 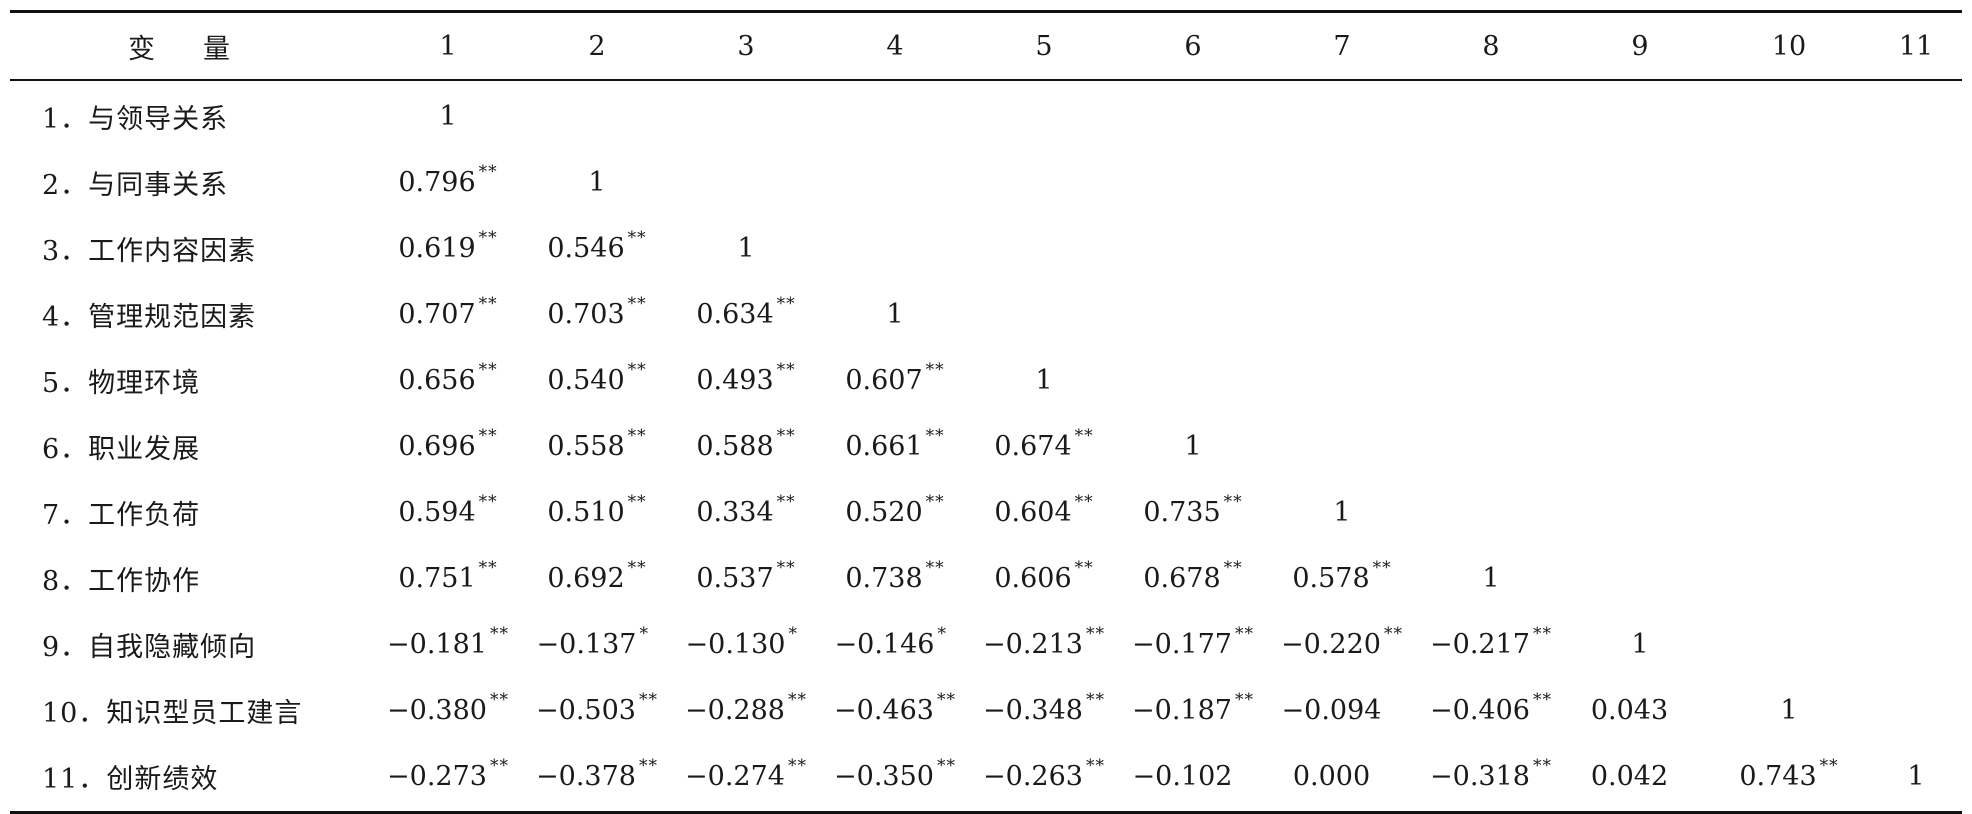 What do you see at coordinates (1033, 446) in the screenshot?
I see `correlation-value: 0.674` at bounding box center [1033, 446].